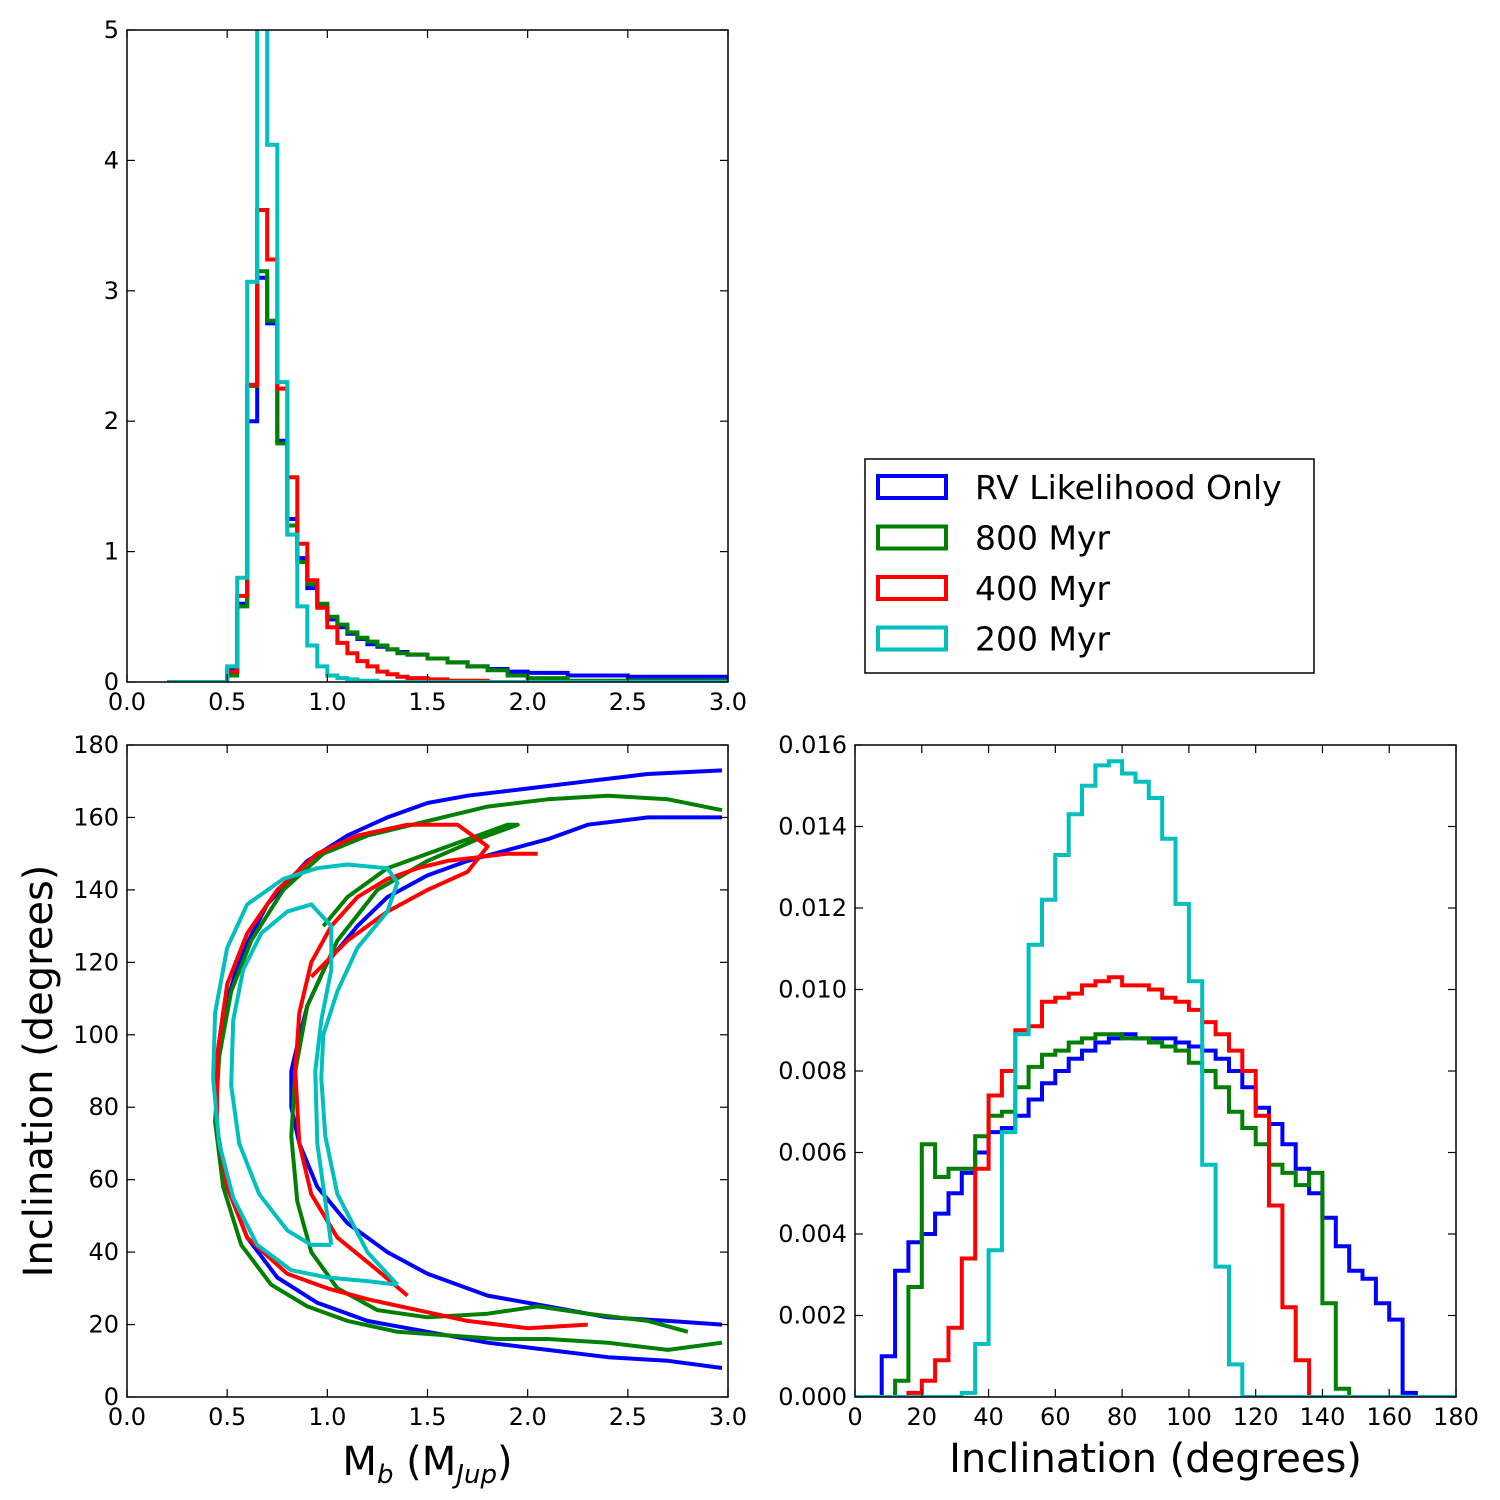 This screenshot has height=1500, width=1500. I want to click on x-tick-label: 180, so click(1456, 1417).